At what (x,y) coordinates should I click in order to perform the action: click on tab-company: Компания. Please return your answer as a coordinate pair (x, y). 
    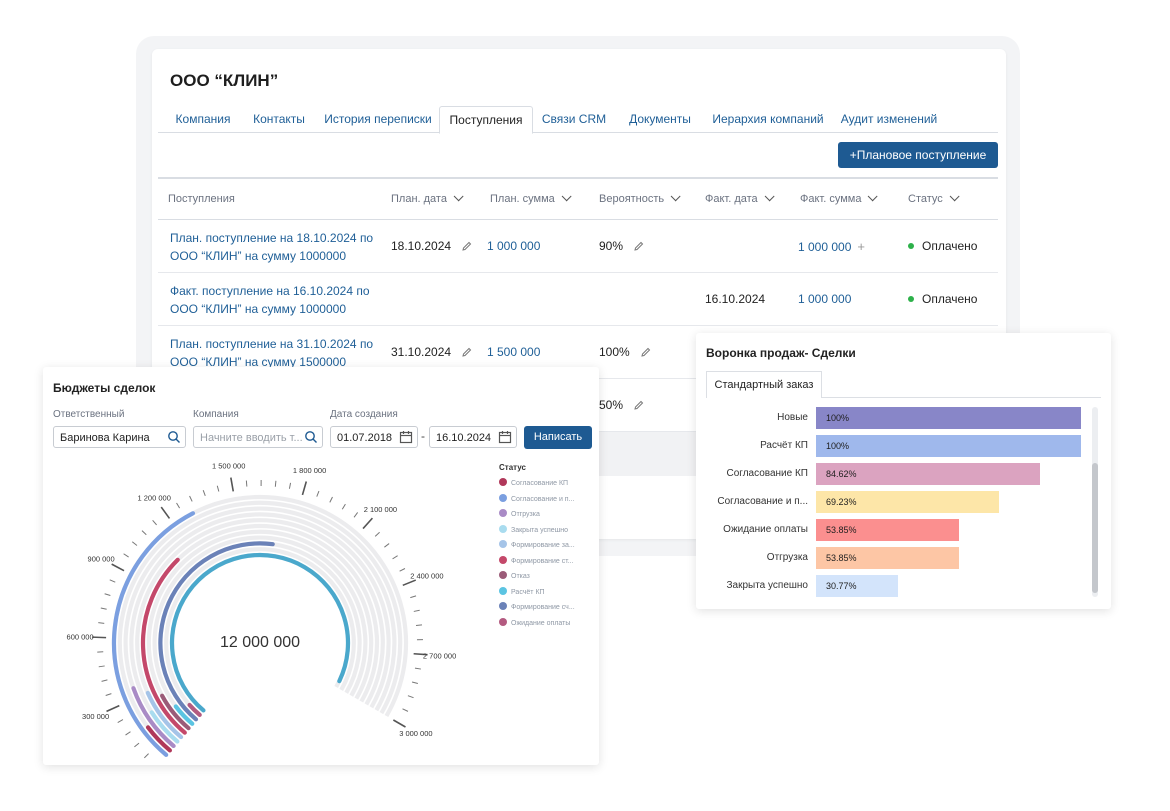
    Looking at the image, I should click on (203, 119).